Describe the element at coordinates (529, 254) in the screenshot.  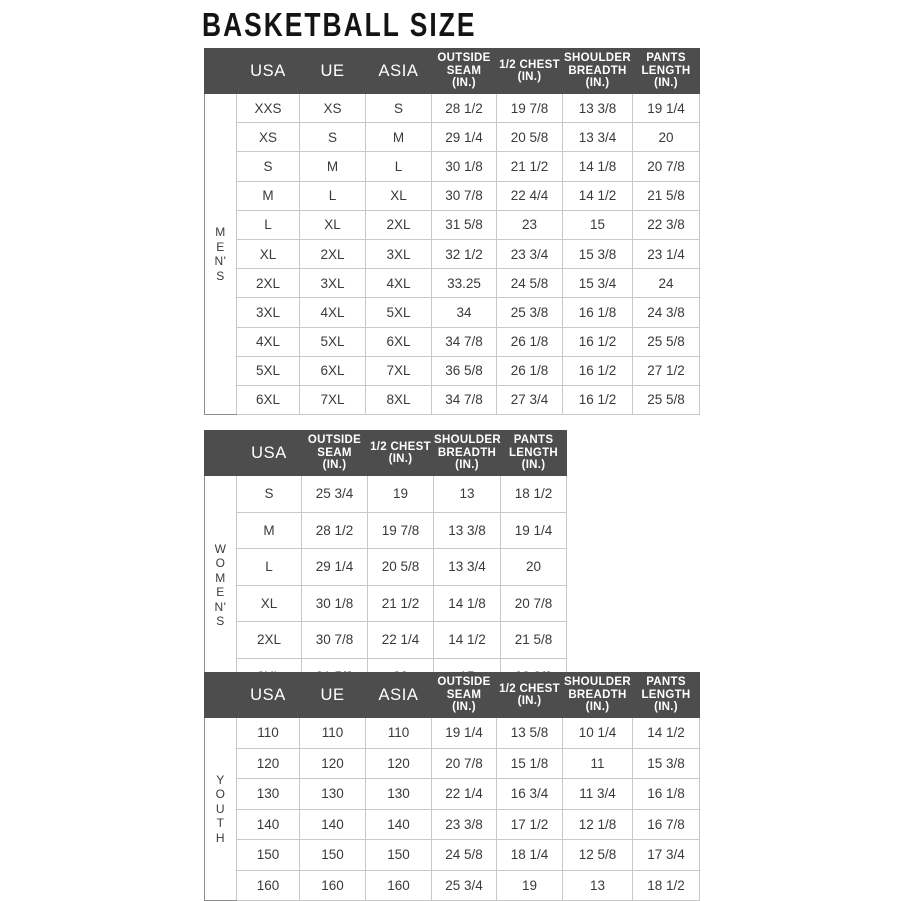
I see `table-cell: 23 3/4` at that location.